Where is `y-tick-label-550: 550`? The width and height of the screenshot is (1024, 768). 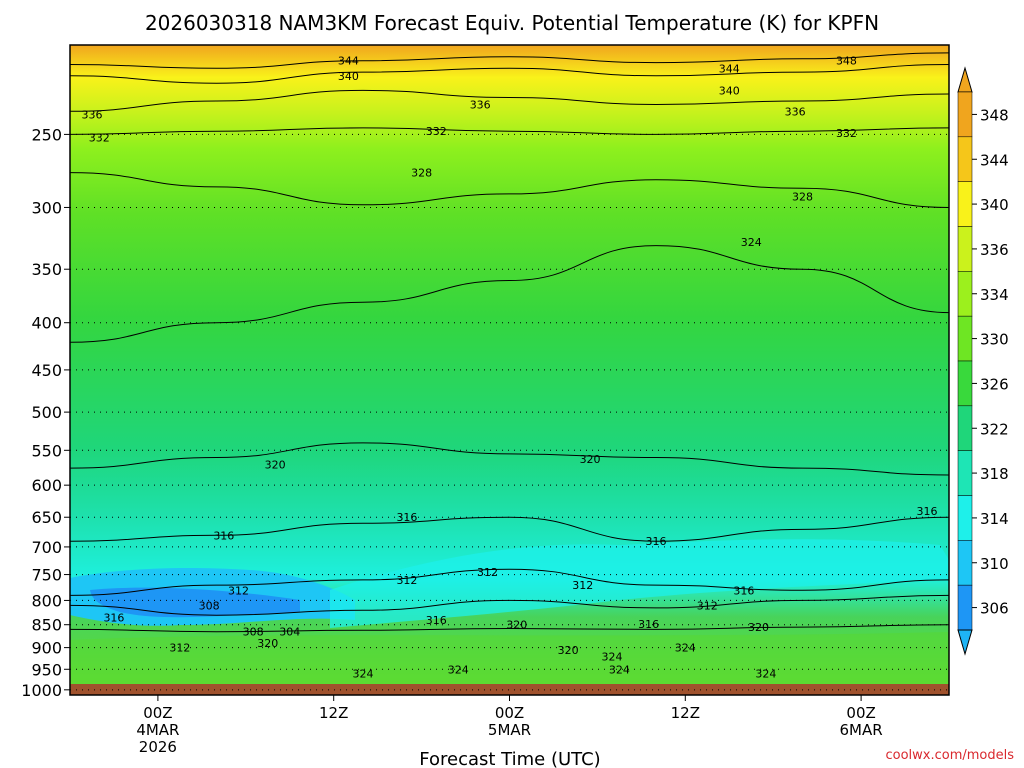
y-tick-label-550: 550 is located at coordinates (46, 450).